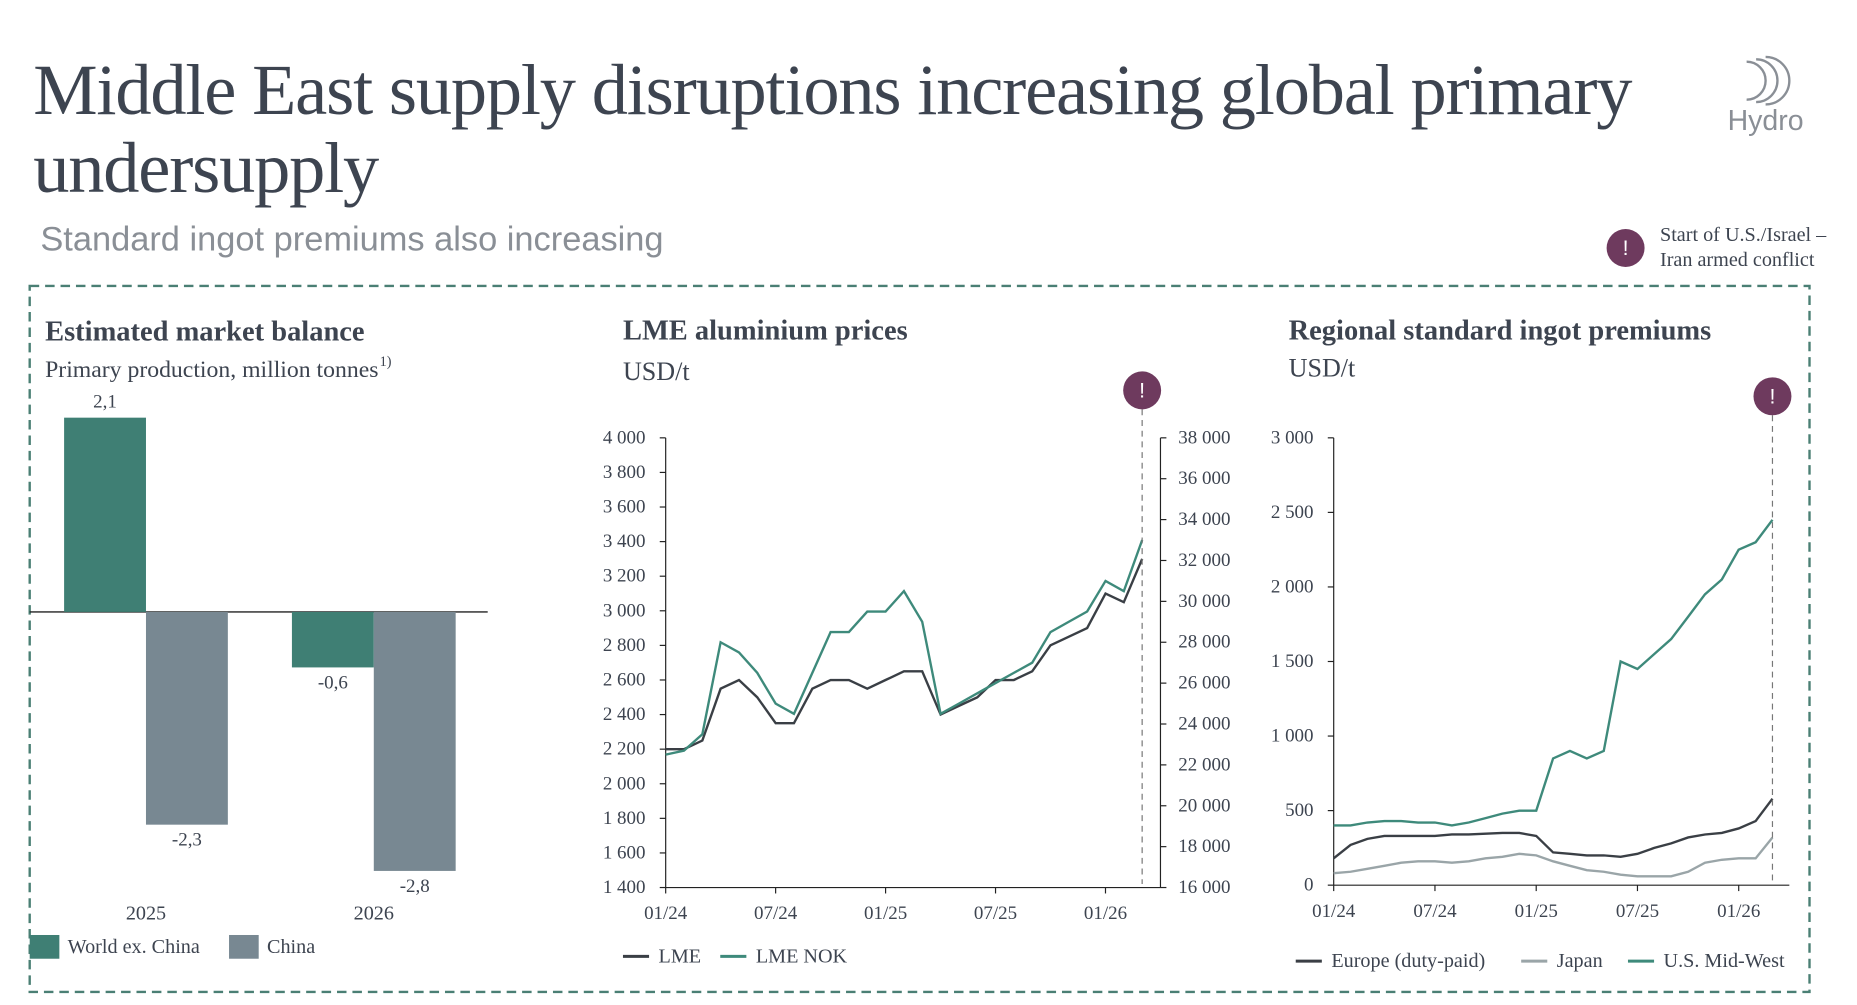 The image size is (1857, 1005). Describe the element at coordinates (624, 749) in the screenshot. I see `y-tick-label: 2 200` at that location.